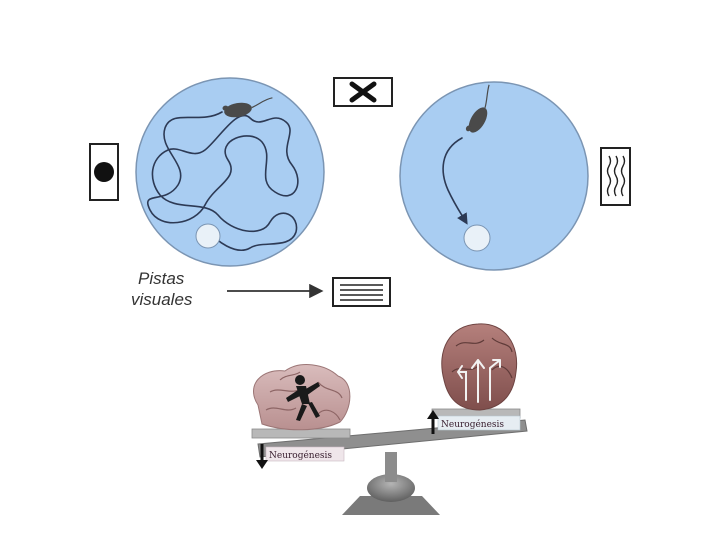 The height and width of the screenshot is (549, 726). What do you see at coordinates (300, 455) in the screenshot?
I see `left-neurogenesis-label: Neurogénesis` at bounding box center [300, 455].